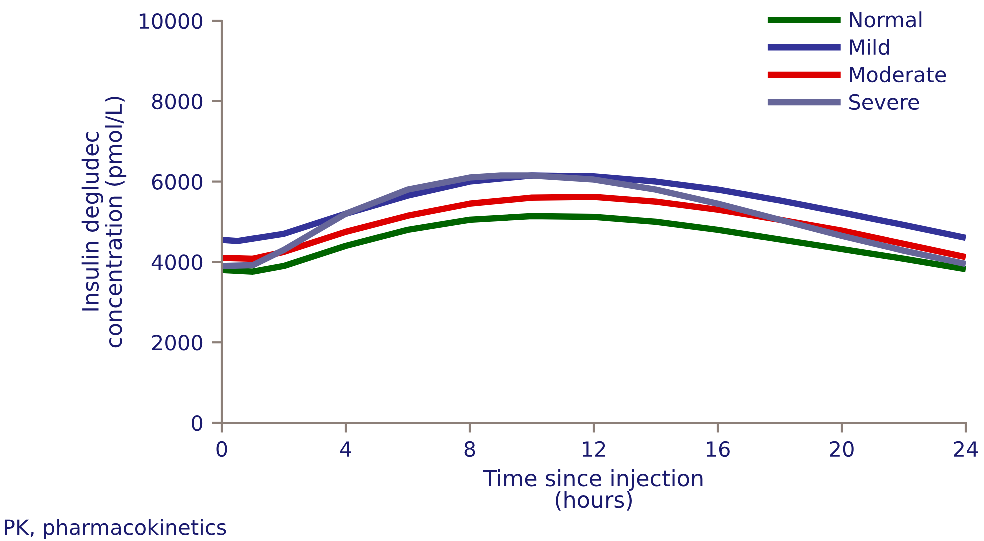 This screenshot has height=541, width=984. What do you see at coordinates (222, 449) in the screenshot?
I see `x-tick-label: 0` at bounding box center [222, 449].